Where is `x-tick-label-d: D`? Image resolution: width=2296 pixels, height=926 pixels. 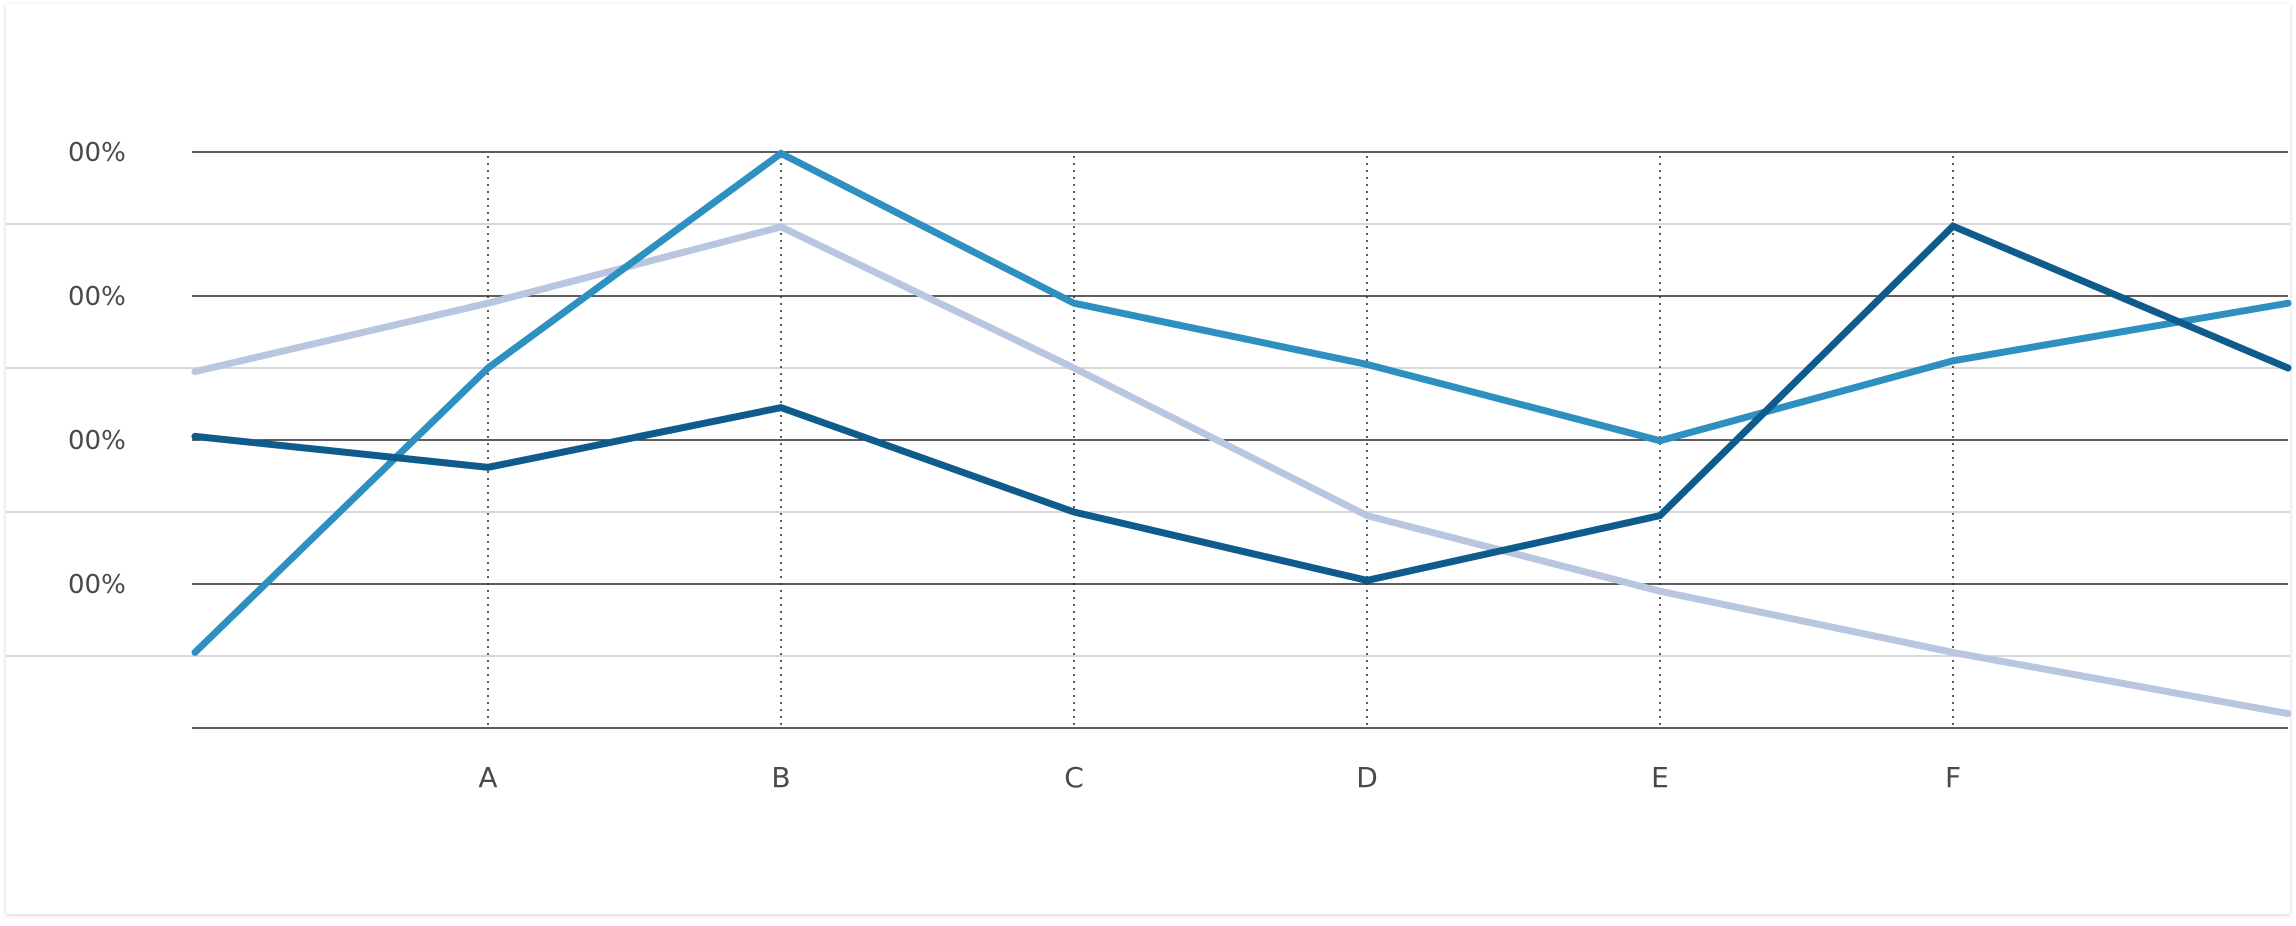
x-tick-label-d: D is located at coordinates (1367, 777).